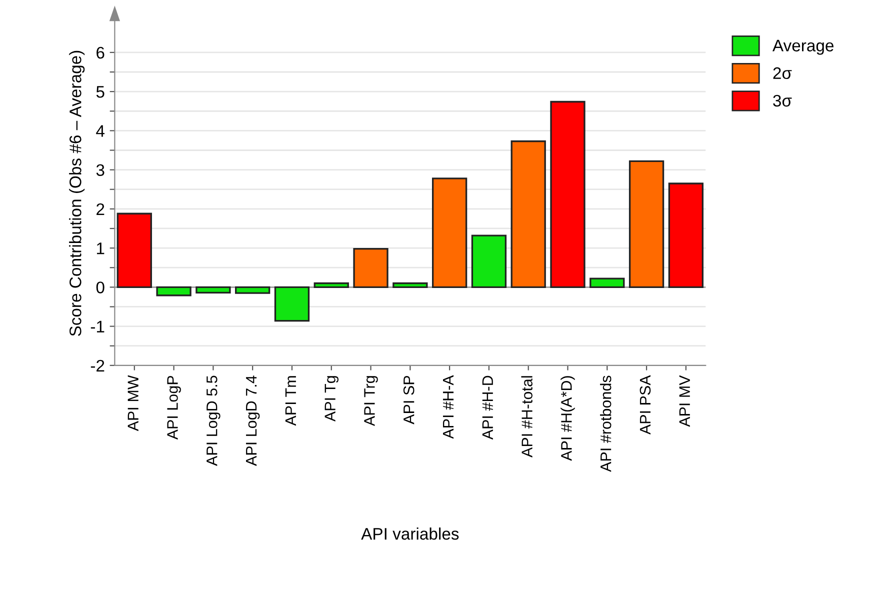 The image size is (869, 604). Describe the element at coordinates (410, 534) in the screenshot. I see `x-axis-title: API variables` at that location.